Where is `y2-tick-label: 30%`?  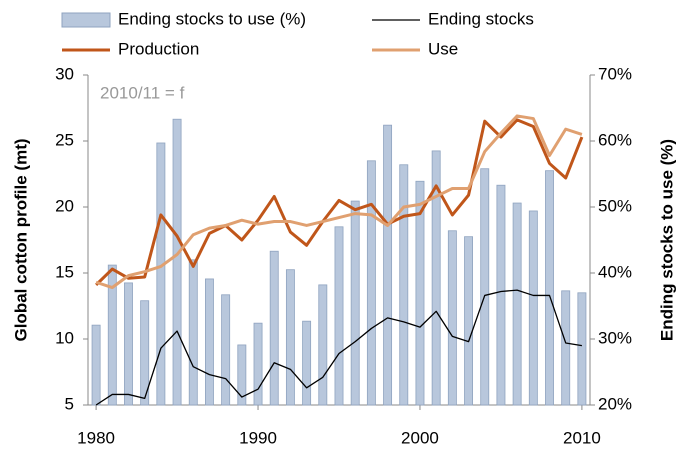 y2-tick-label: 30% is located at coordinates (615, 337).